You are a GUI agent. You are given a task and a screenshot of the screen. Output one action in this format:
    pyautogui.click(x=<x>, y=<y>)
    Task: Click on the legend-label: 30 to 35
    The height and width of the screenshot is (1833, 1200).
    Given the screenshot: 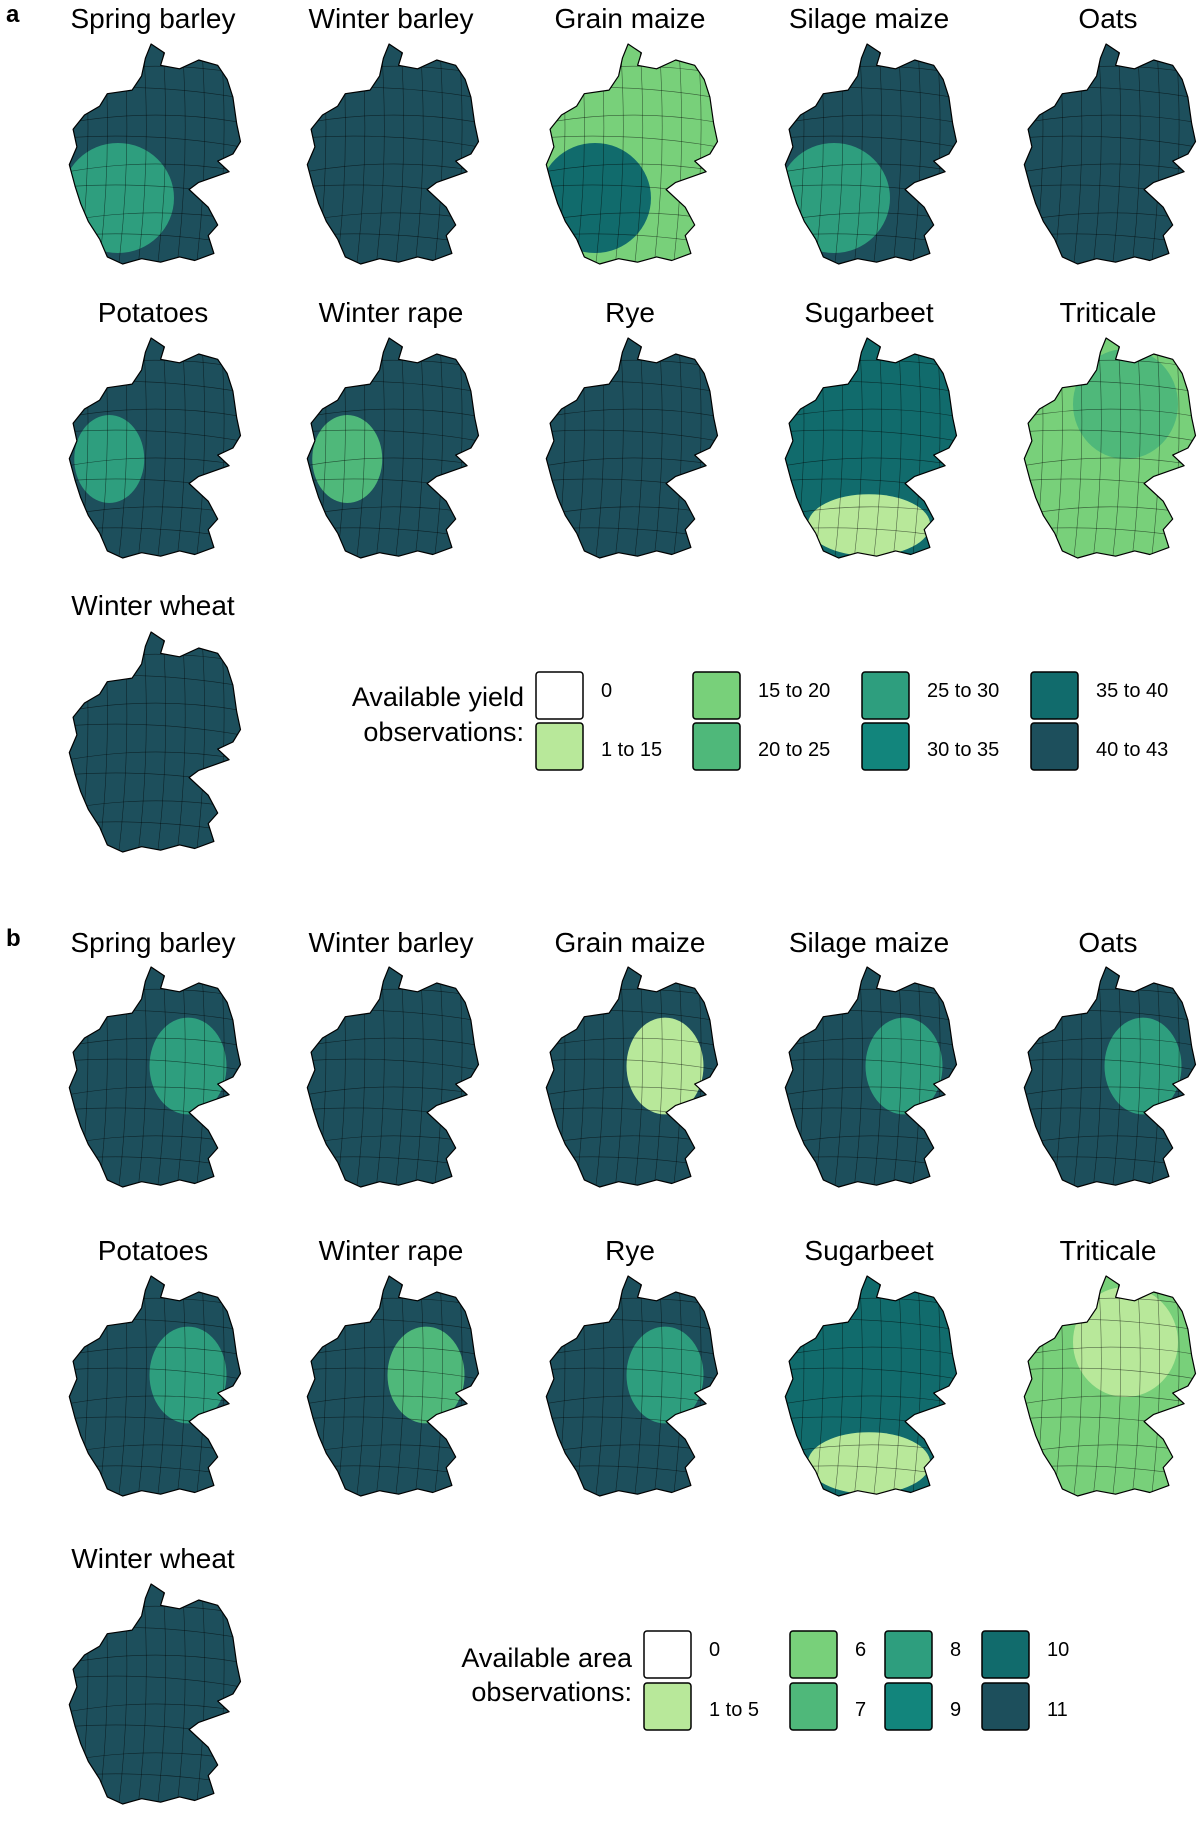 What is the action you would take?
    pyautogui.click(x=963, y=750)
    